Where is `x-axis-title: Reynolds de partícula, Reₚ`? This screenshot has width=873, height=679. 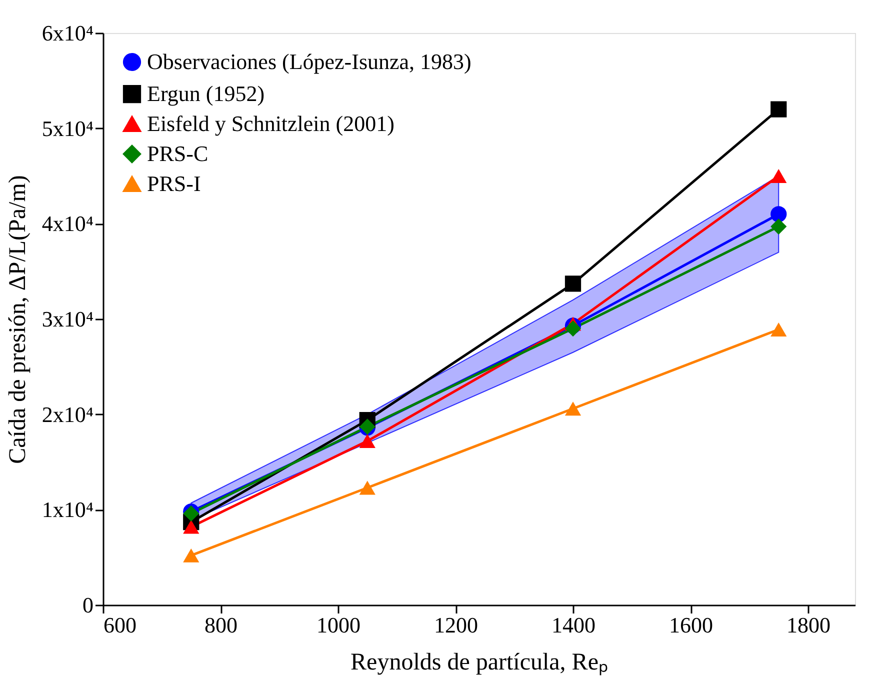 x-axis-title: Reynolds de partícula, Reₚ is located at coordinates (479, 663).